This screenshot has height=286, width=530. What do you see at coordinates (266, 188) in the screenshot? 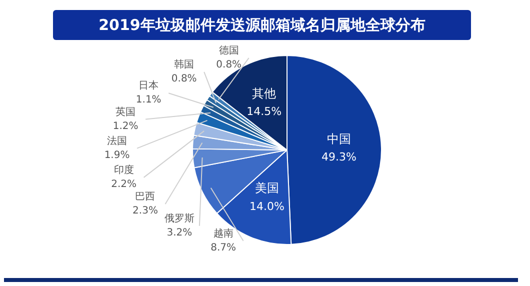
I see `slice-label: 美国` at bounding box center [266, 188].